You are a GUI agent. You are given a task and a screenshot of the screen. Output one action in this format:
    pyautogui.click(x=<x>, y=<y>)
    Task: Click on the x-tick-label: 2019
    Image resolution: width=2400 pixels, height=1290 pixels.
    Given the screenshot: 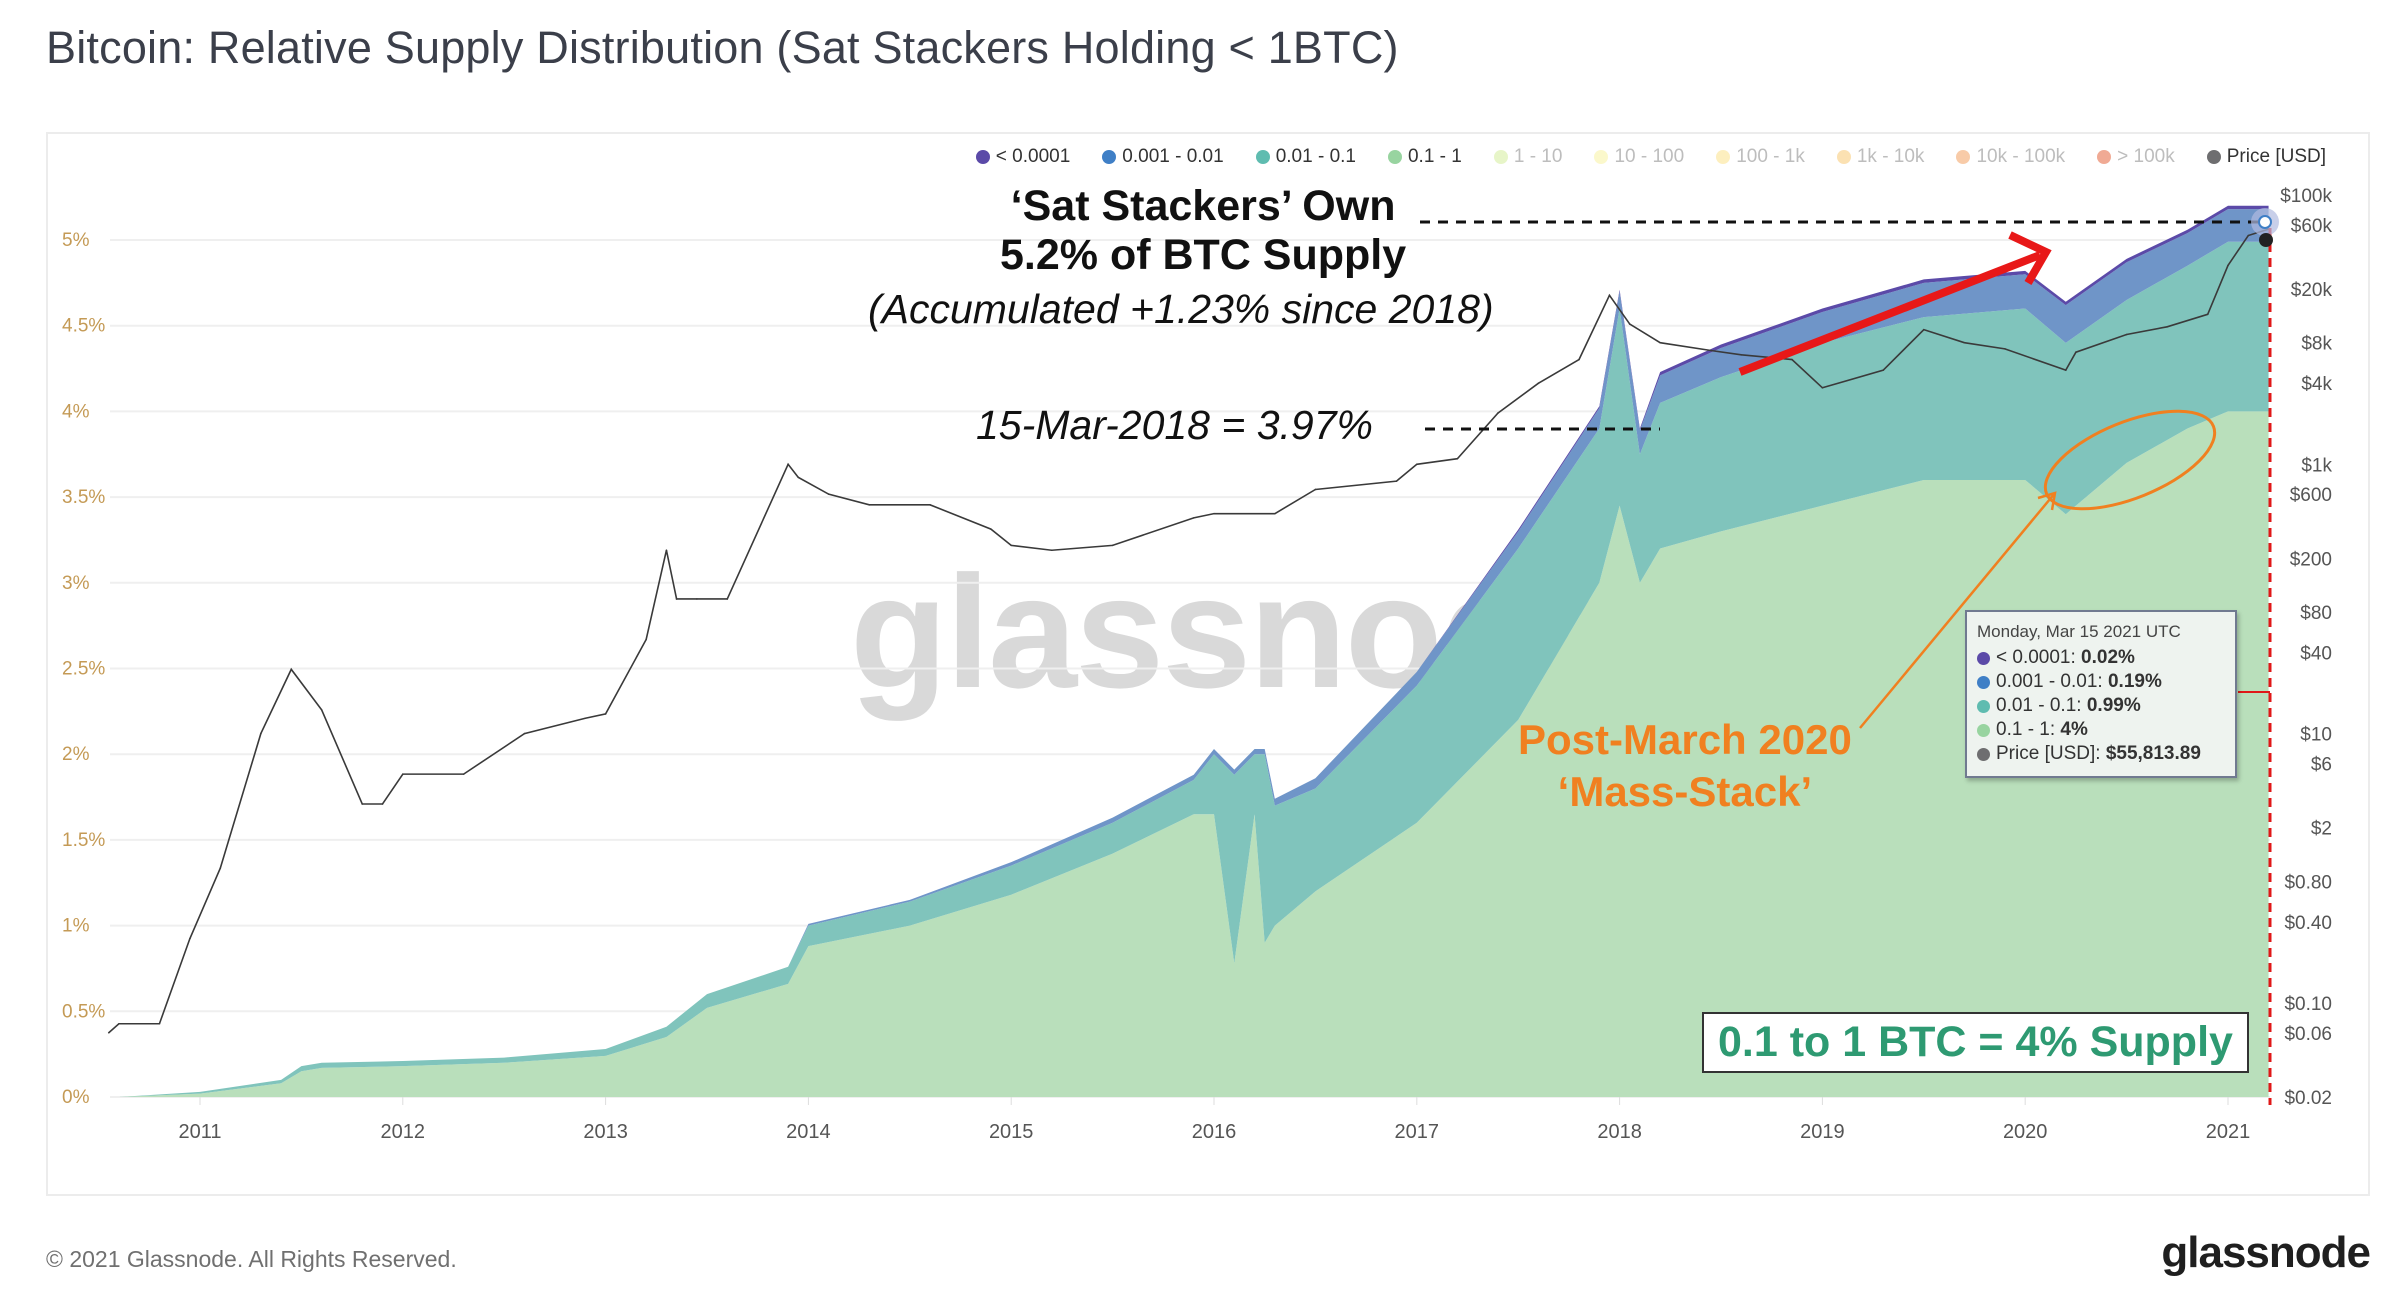 What is the action you would take?
    pyautogui.click(x=1822, y=1132)
    